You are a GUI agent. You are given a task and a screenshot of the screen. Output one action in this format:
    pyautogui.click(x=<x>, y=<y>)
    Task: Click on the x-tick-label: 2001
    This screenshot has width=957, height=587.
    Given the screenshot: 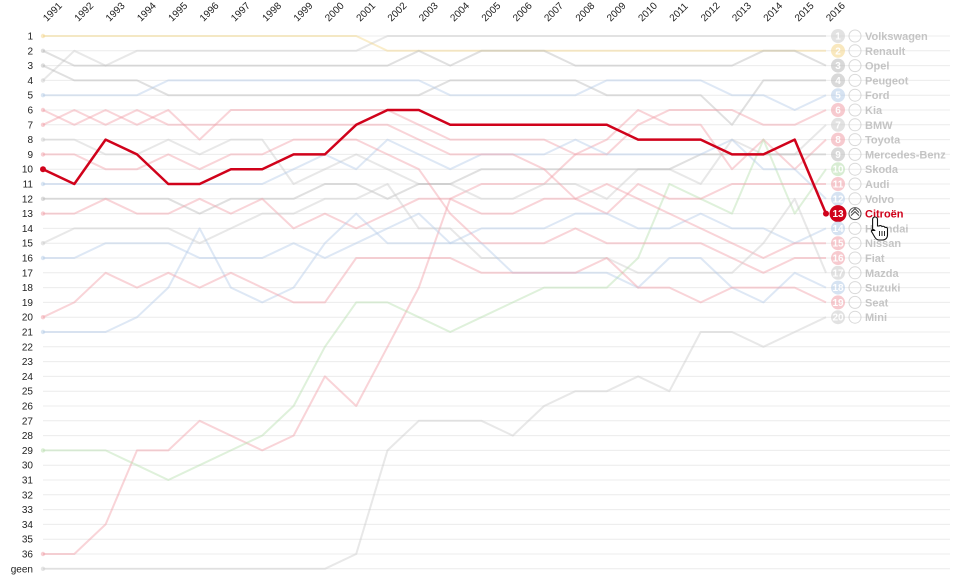 What is the action you would take?
    pyautogui.click(x=367, y=12)
    